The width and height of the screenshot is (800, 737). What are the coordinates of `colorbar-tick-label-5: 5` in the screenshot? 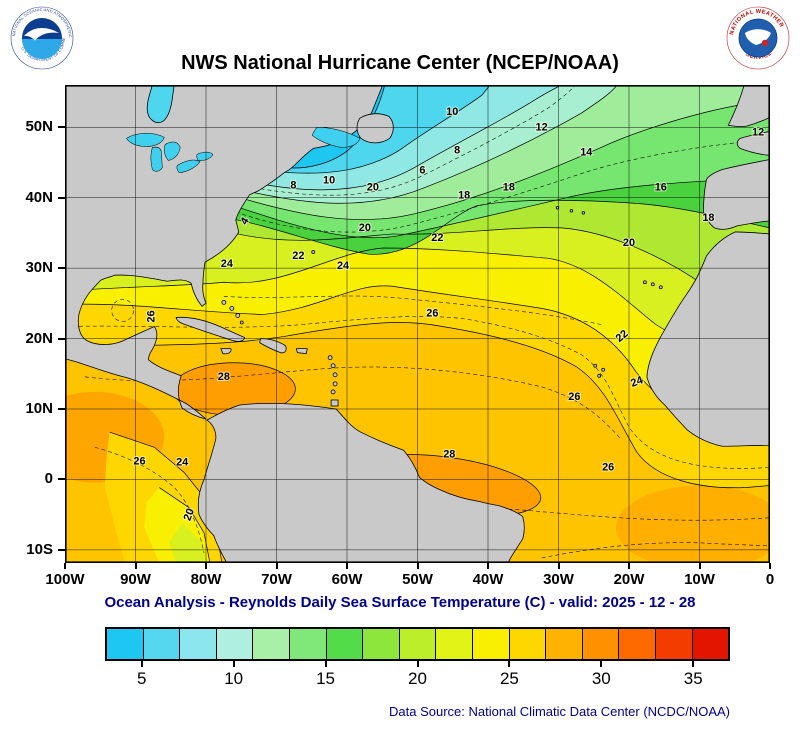 It's located at (142, 678).